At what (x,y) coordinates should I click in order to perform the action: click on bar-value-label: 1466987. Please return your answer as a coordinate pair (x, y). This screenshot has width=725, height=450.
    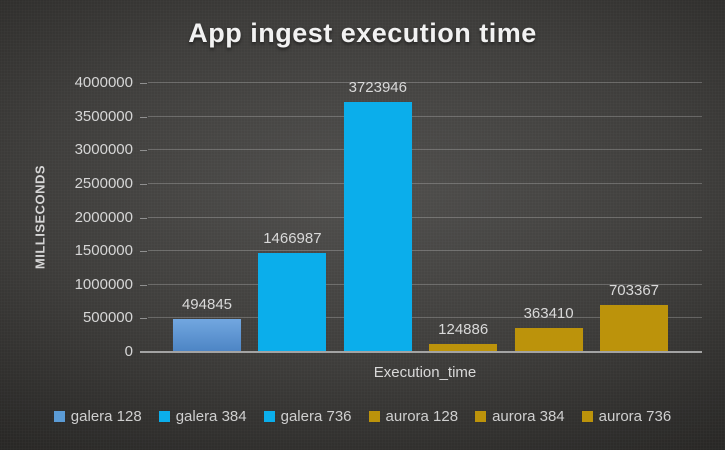
    Looking at the image, I should click on (292, 239).